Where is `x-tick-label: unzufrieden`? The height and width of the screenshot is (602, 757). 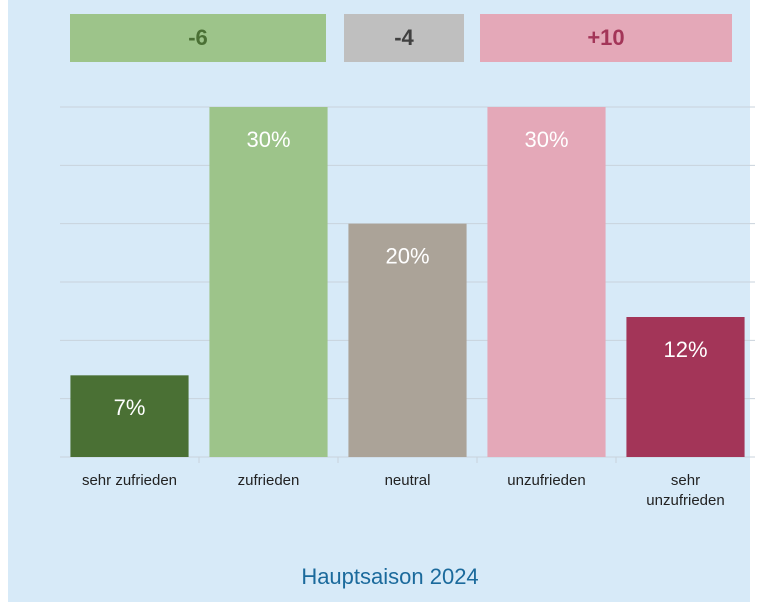
x-tick-label: unzufrieden is located at coordinates (546, 480).